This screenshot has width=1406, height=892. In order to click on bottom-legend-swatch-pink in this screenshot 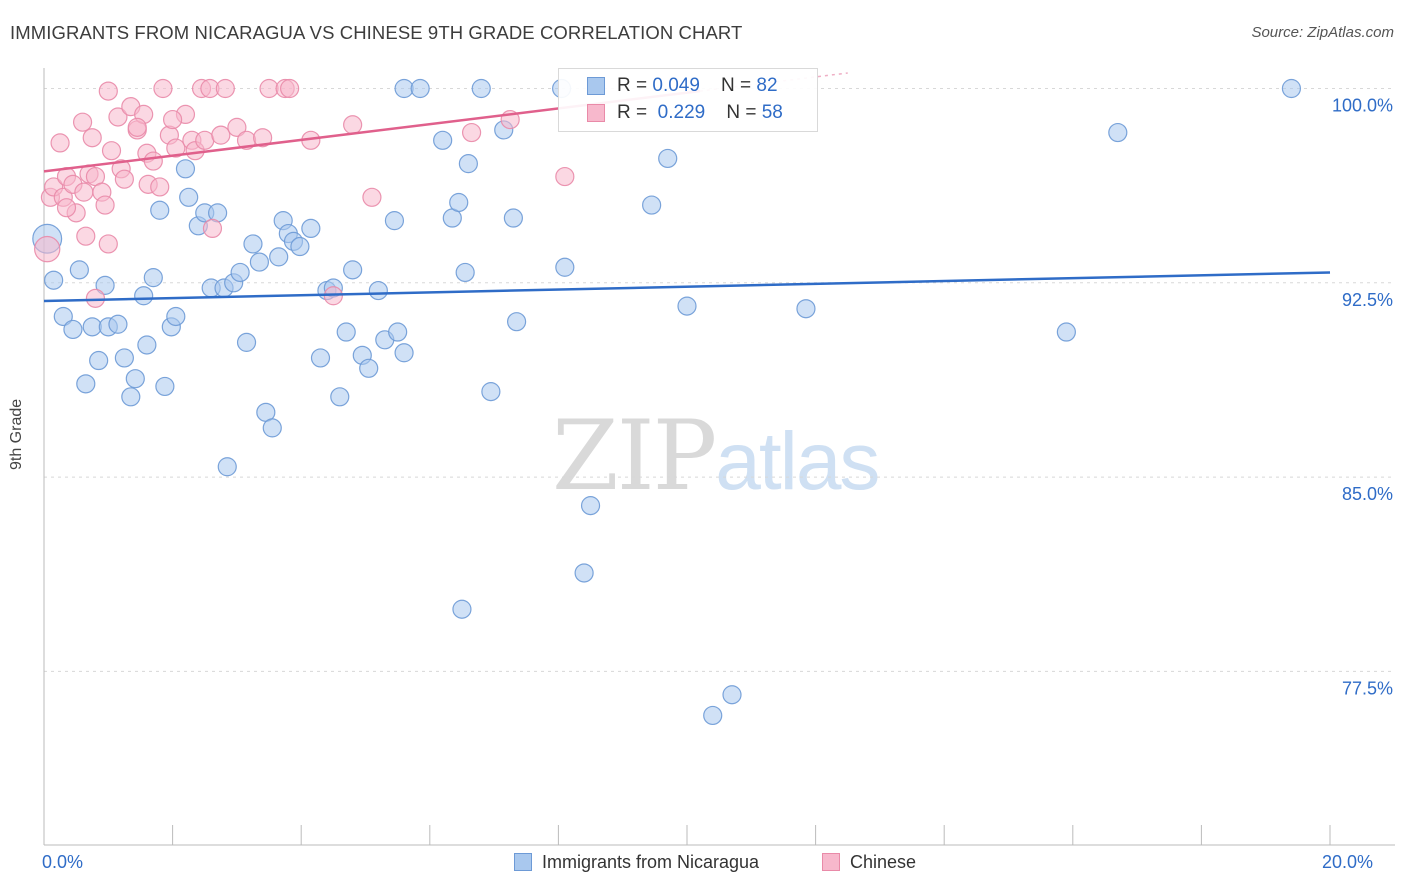, I will do `click(831, 862)`.